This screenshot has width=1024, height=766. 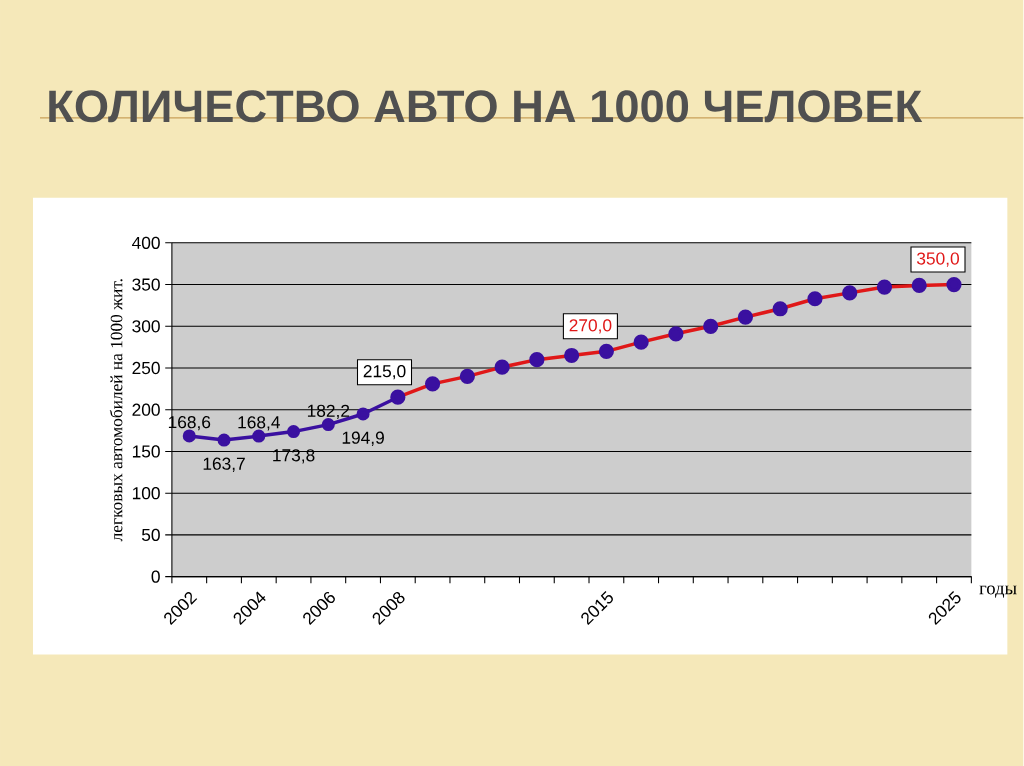 What do you see at coordinates (384, 372) in the screenshot?
I see `data-label: 215,0` at bounding box center [384, 372].